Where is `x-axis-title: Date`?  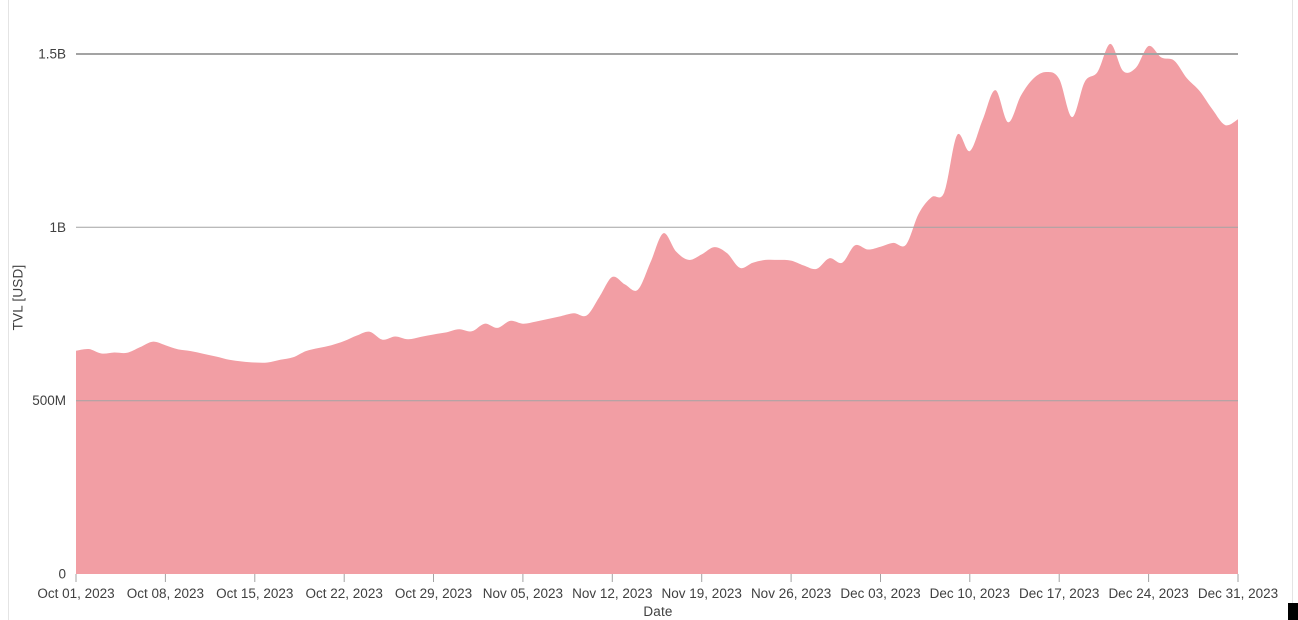
x-axis-title: Date is located at coordinates (658, 611).